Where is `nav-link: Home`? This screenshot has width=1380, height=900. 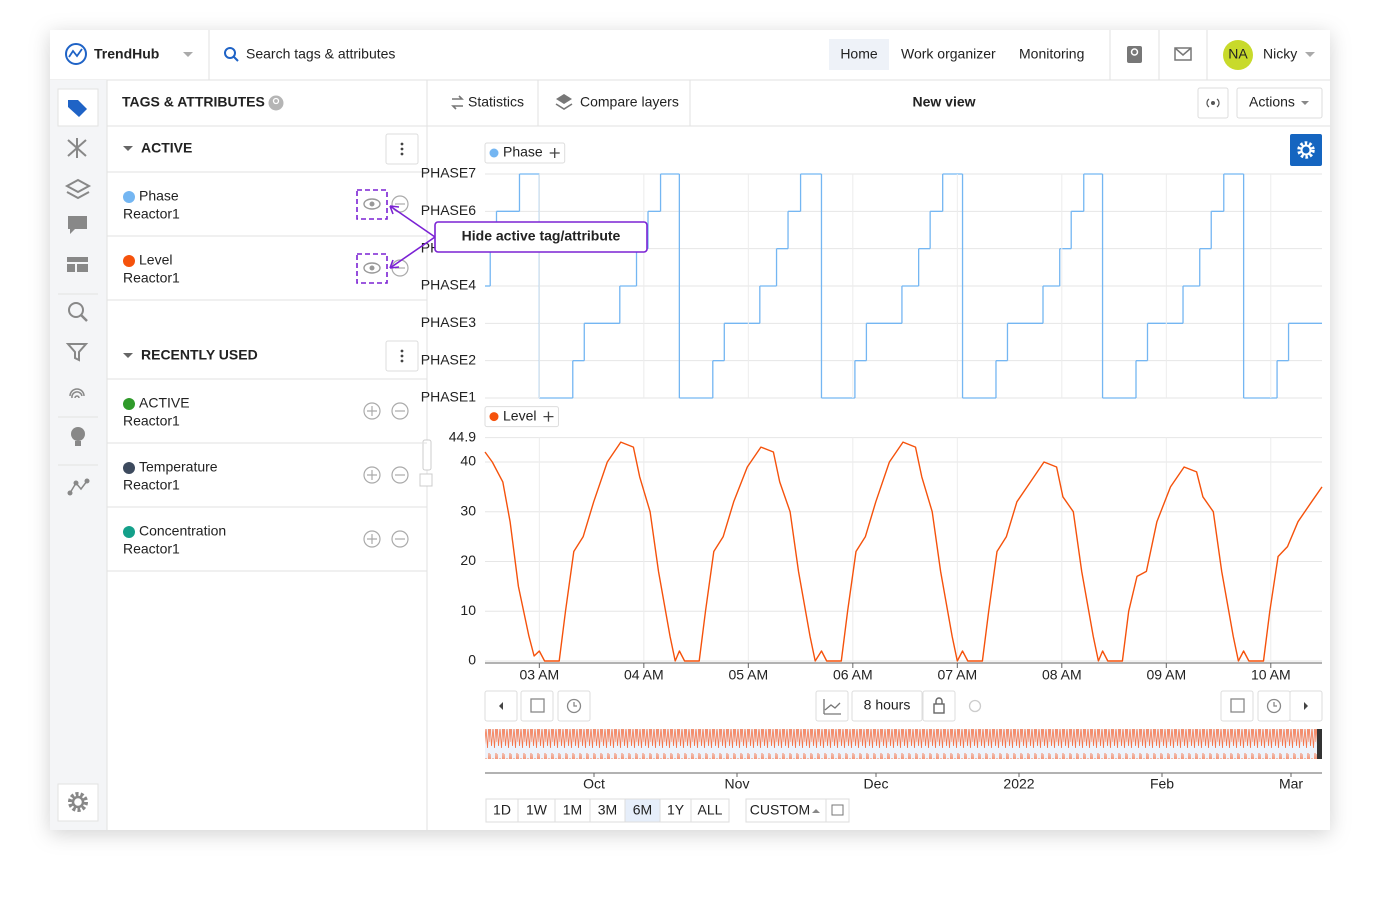 nav-link: Home is located at coordinates (859, 54).